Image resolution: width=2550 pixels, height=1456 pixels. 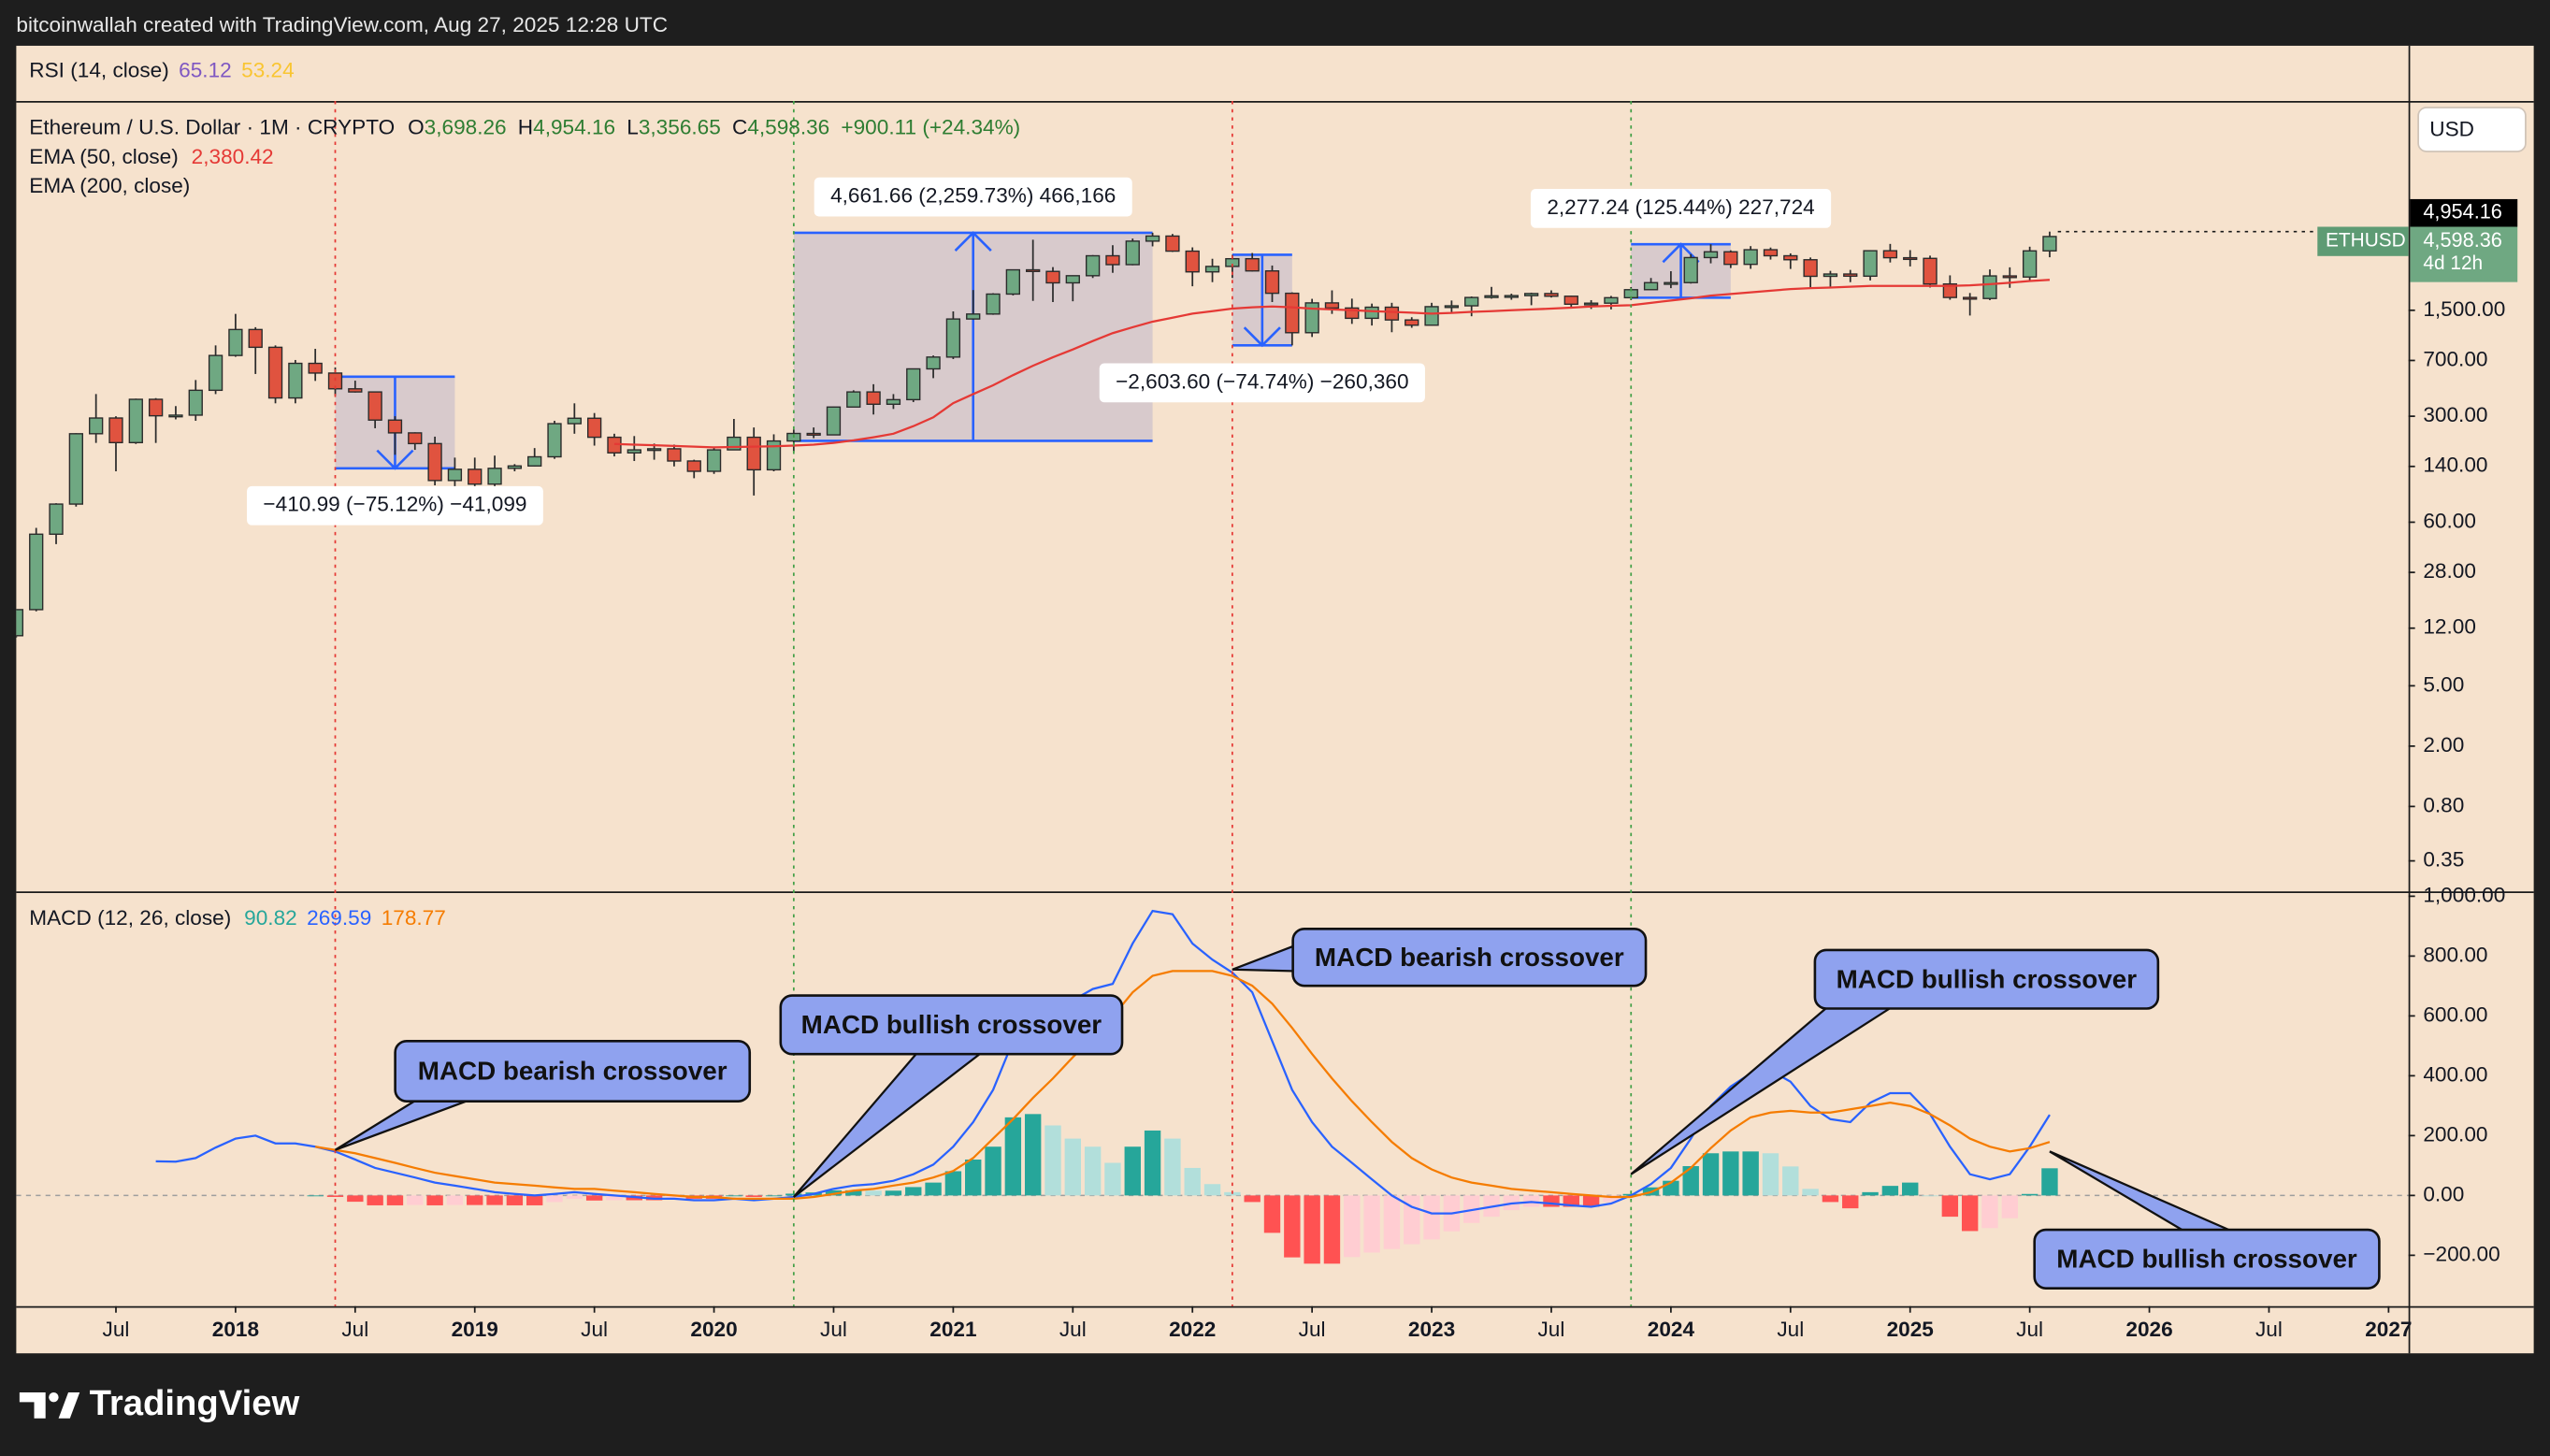 What do you see at coordinates (2455, 358) in the screenshot?
I see `y-tick-label: 700.00` at bounding box center [2455, 358].